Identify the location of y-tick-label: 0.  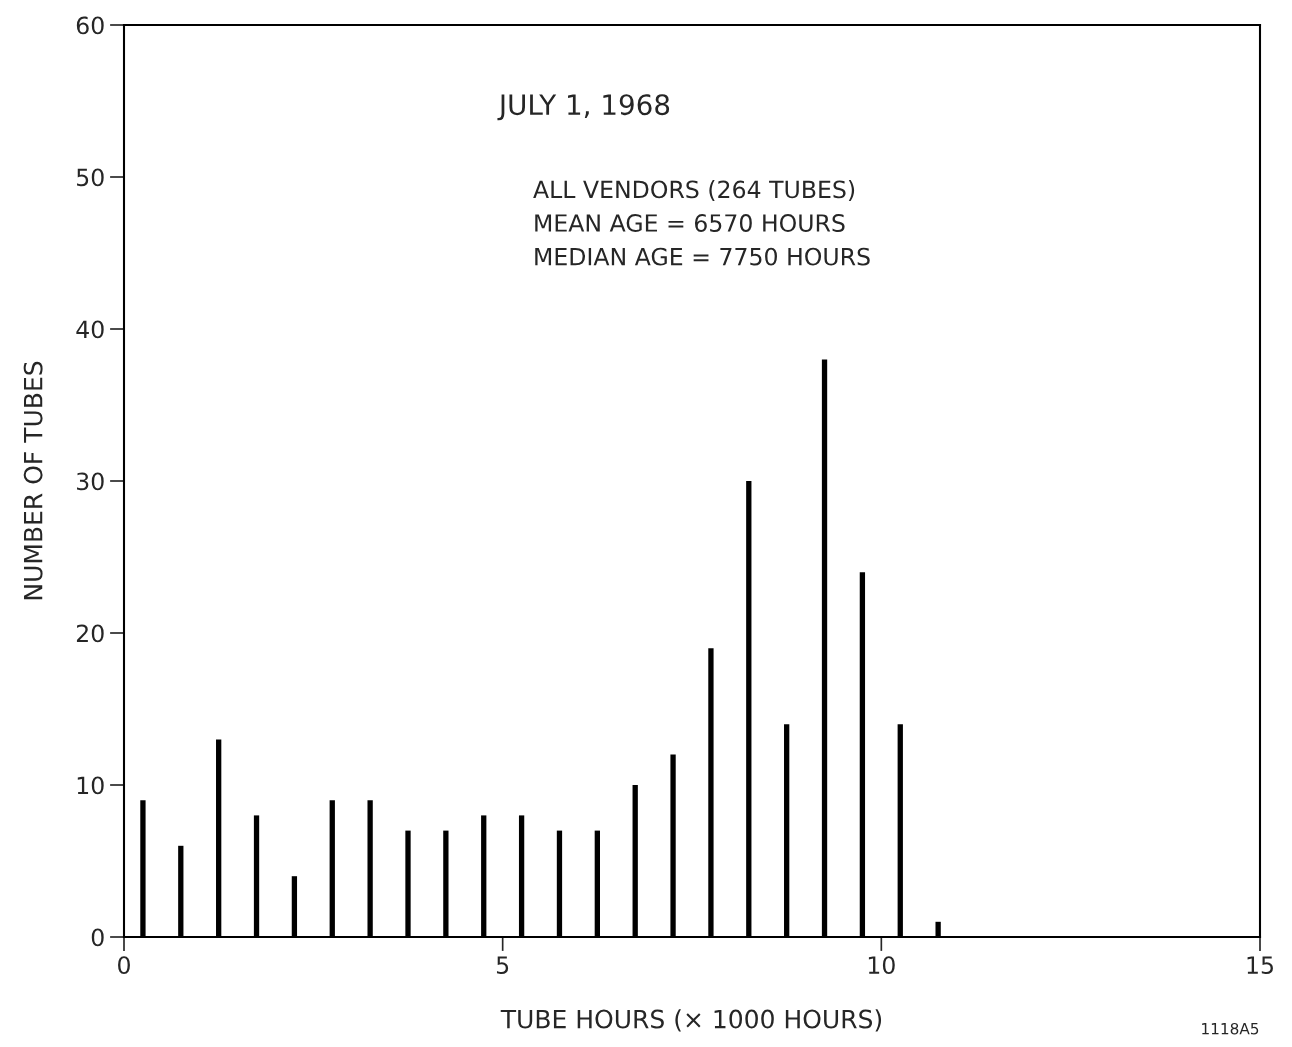
(97, 937).